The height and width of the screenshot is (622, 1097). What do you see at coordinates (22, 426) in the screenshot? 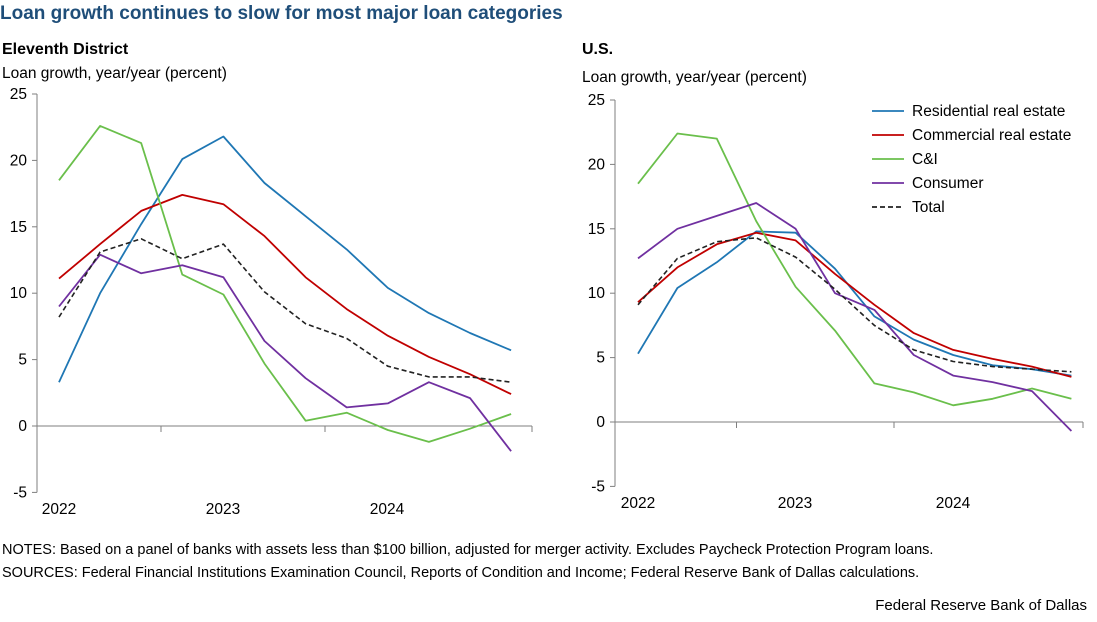
I see `district-y-tick-label: 0` at bounding box center [22, 426].